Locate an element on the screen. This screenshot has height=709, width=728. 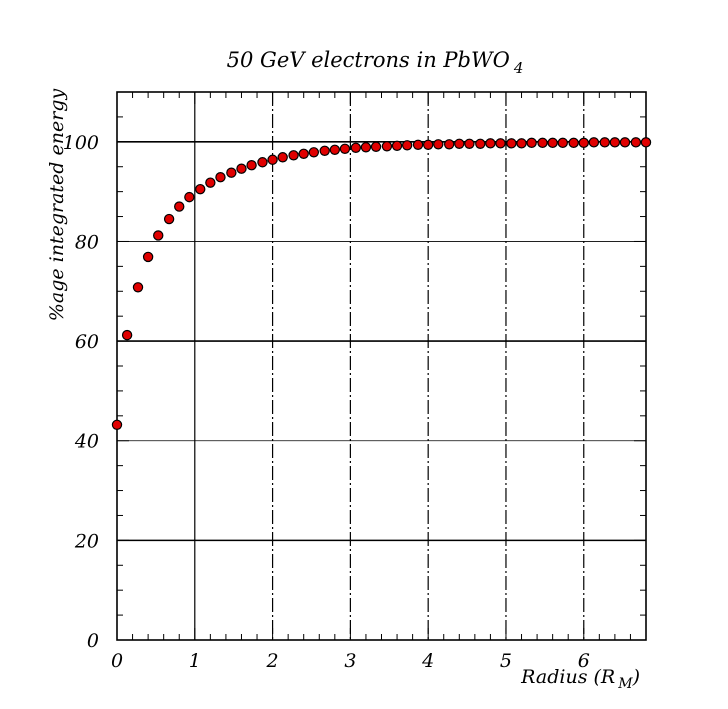
x-axis-label: Radius (R M) is located at coordinates (580, 679).